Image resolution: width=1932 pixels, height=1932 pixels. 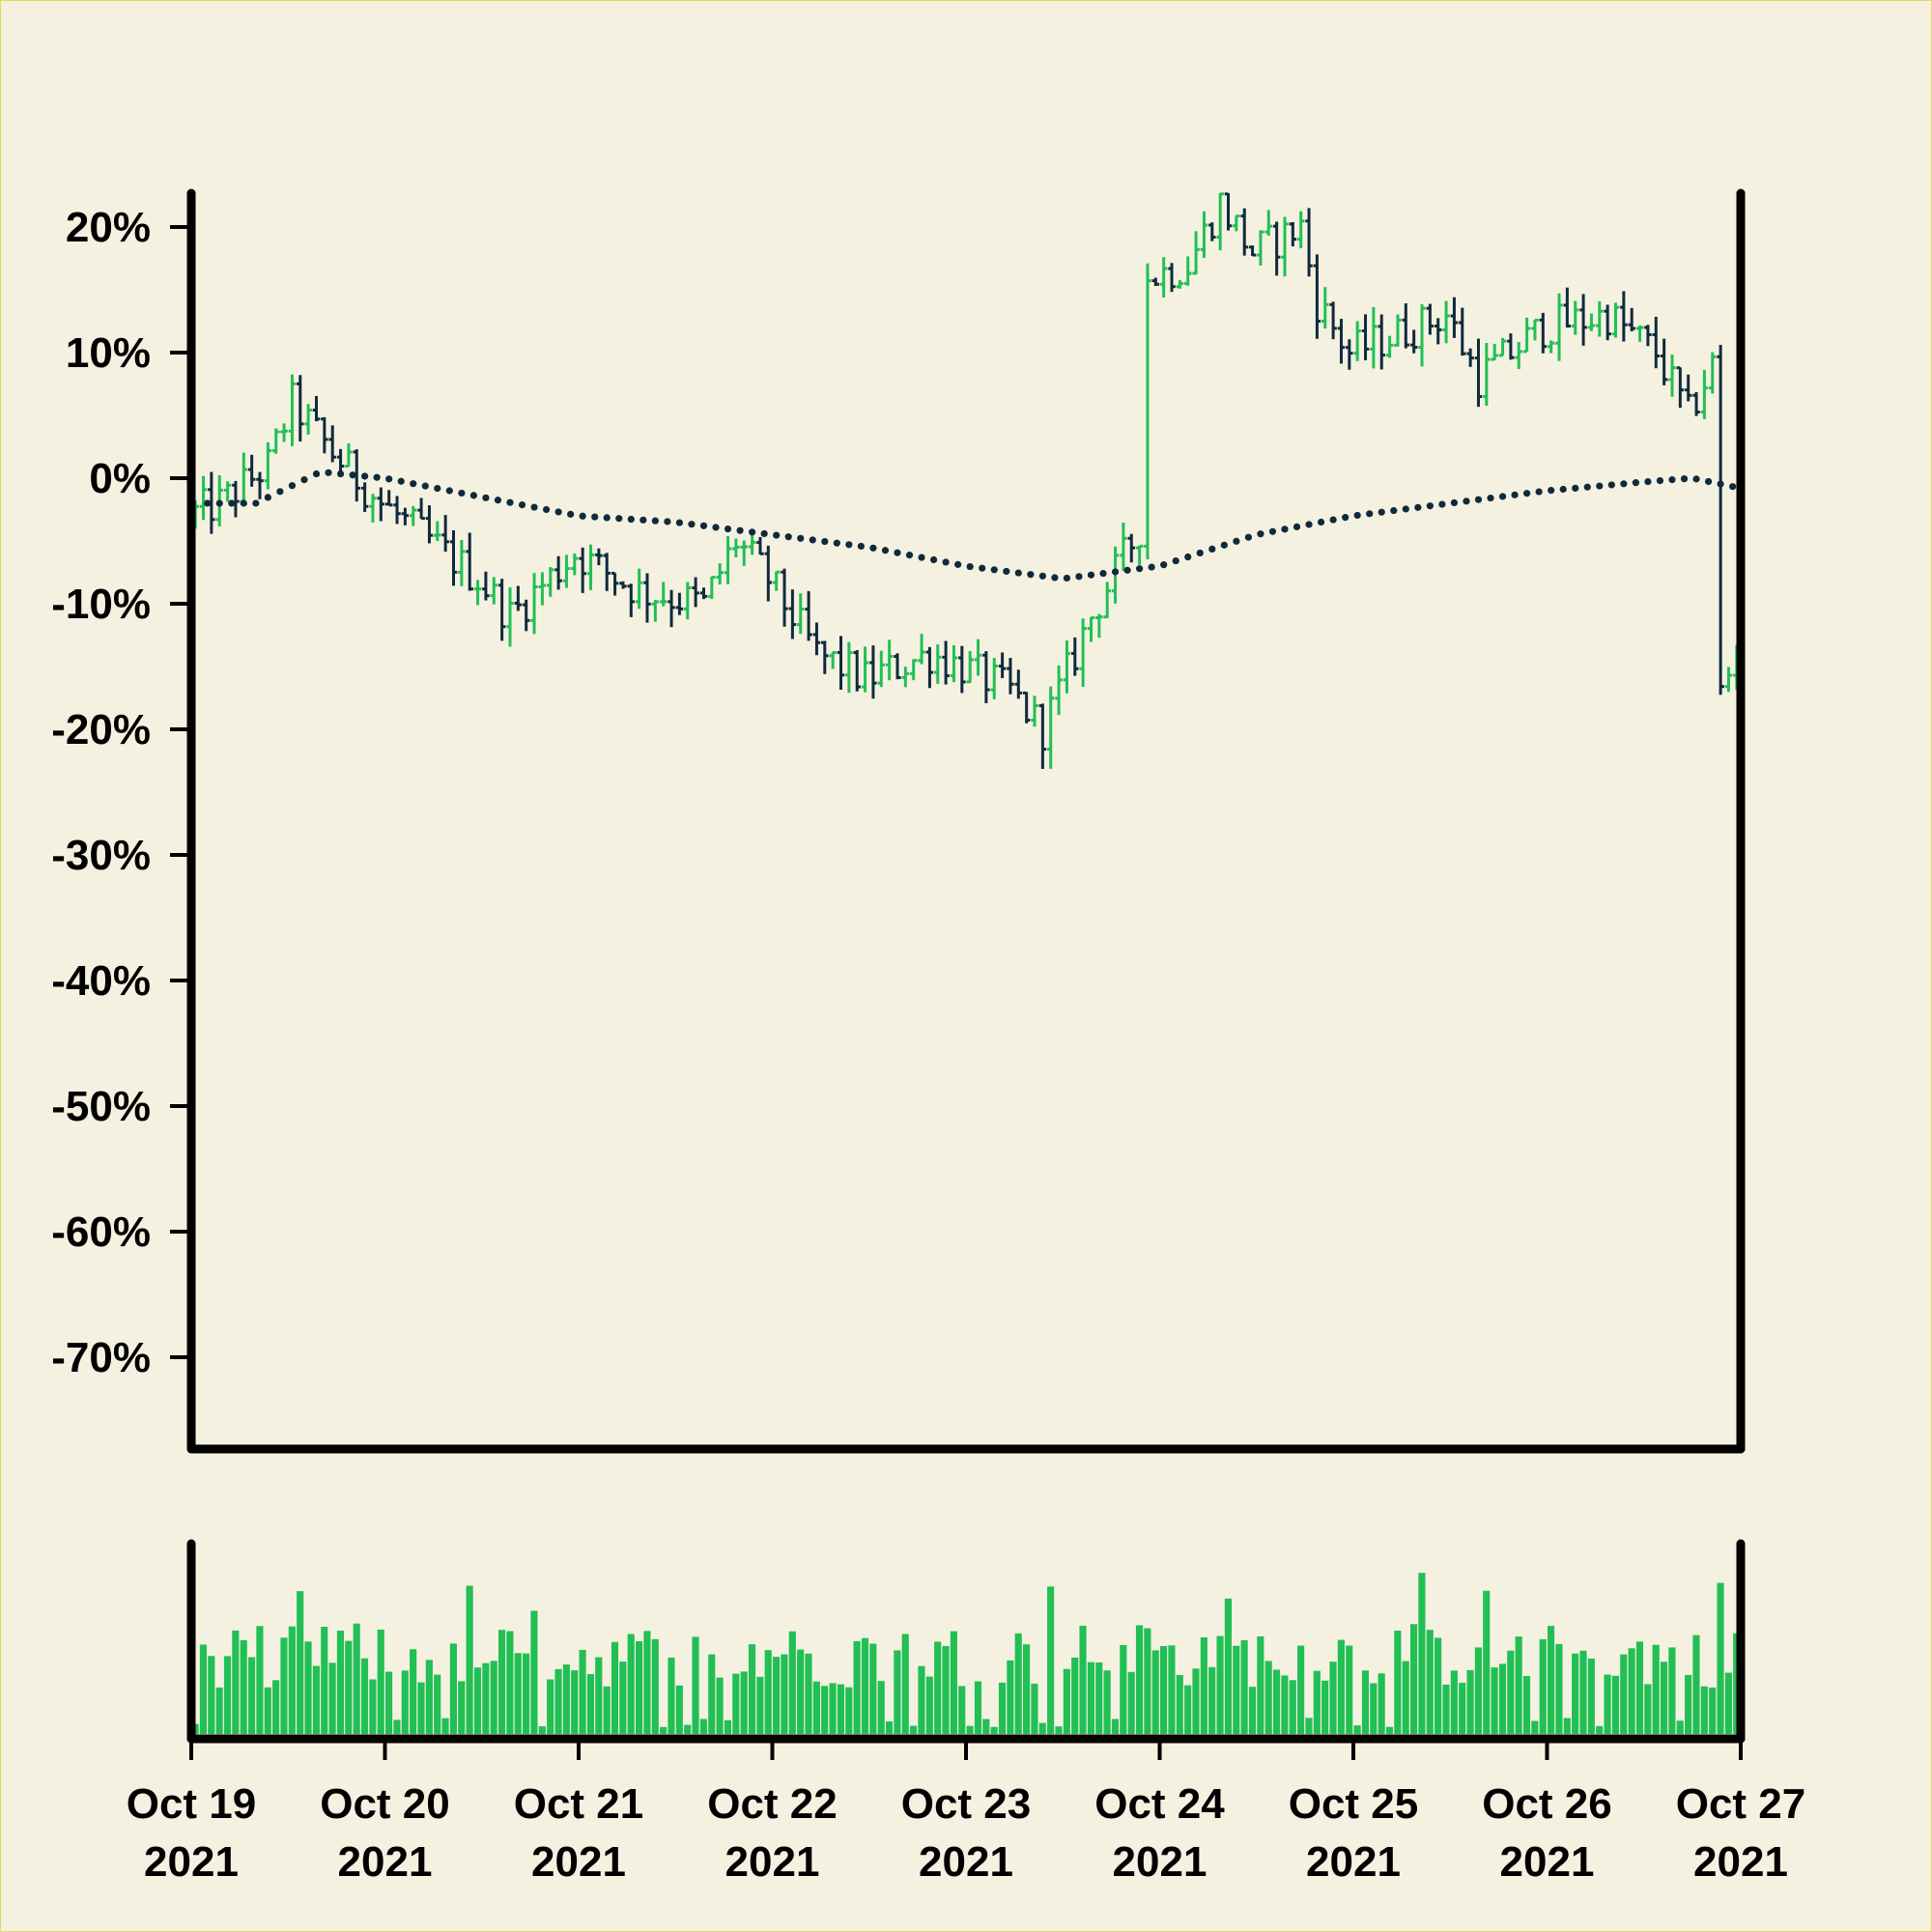 What do you see at coordinates (101, 981) in the screenshot?
I see `y-tick-label: -40%` at bounding box center [101, 981].